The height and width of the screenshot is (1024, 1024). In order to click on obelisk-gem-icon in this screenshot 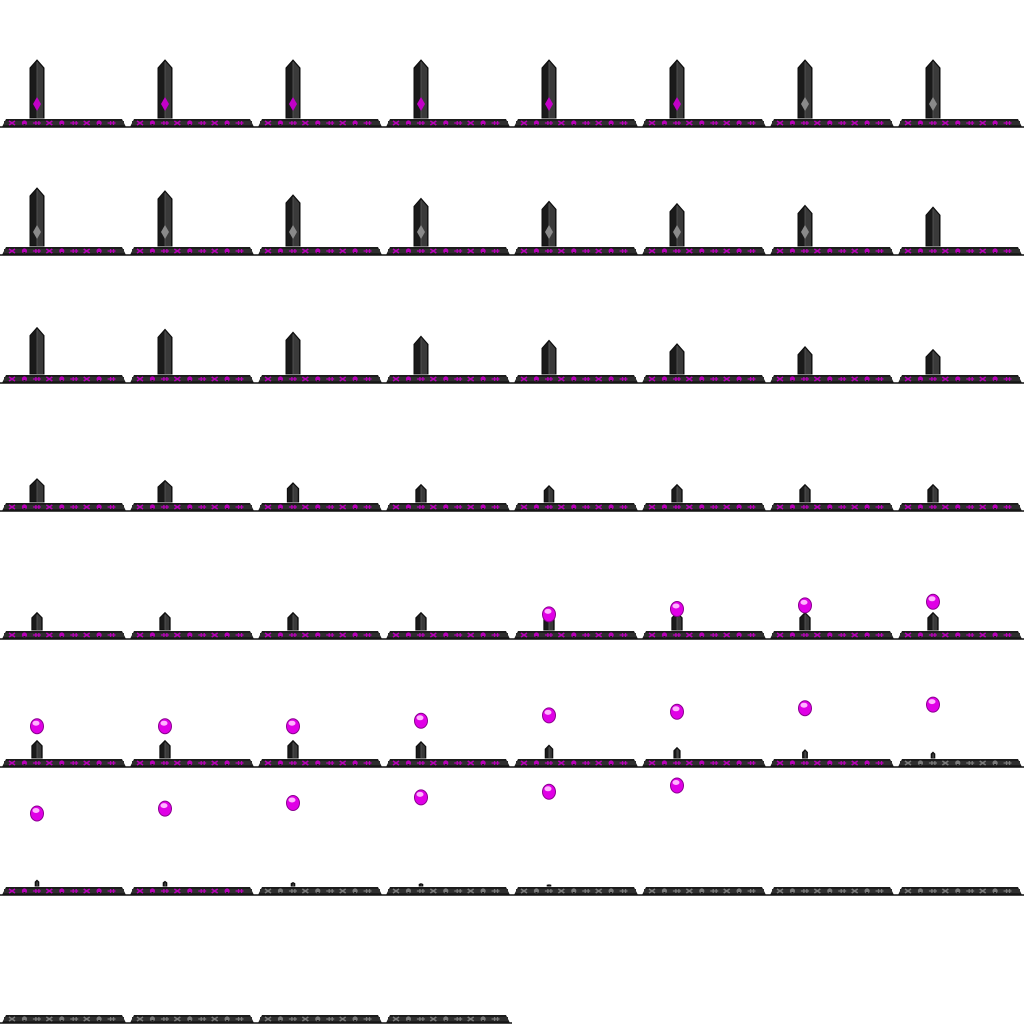, I will do `click(37, 104)`.